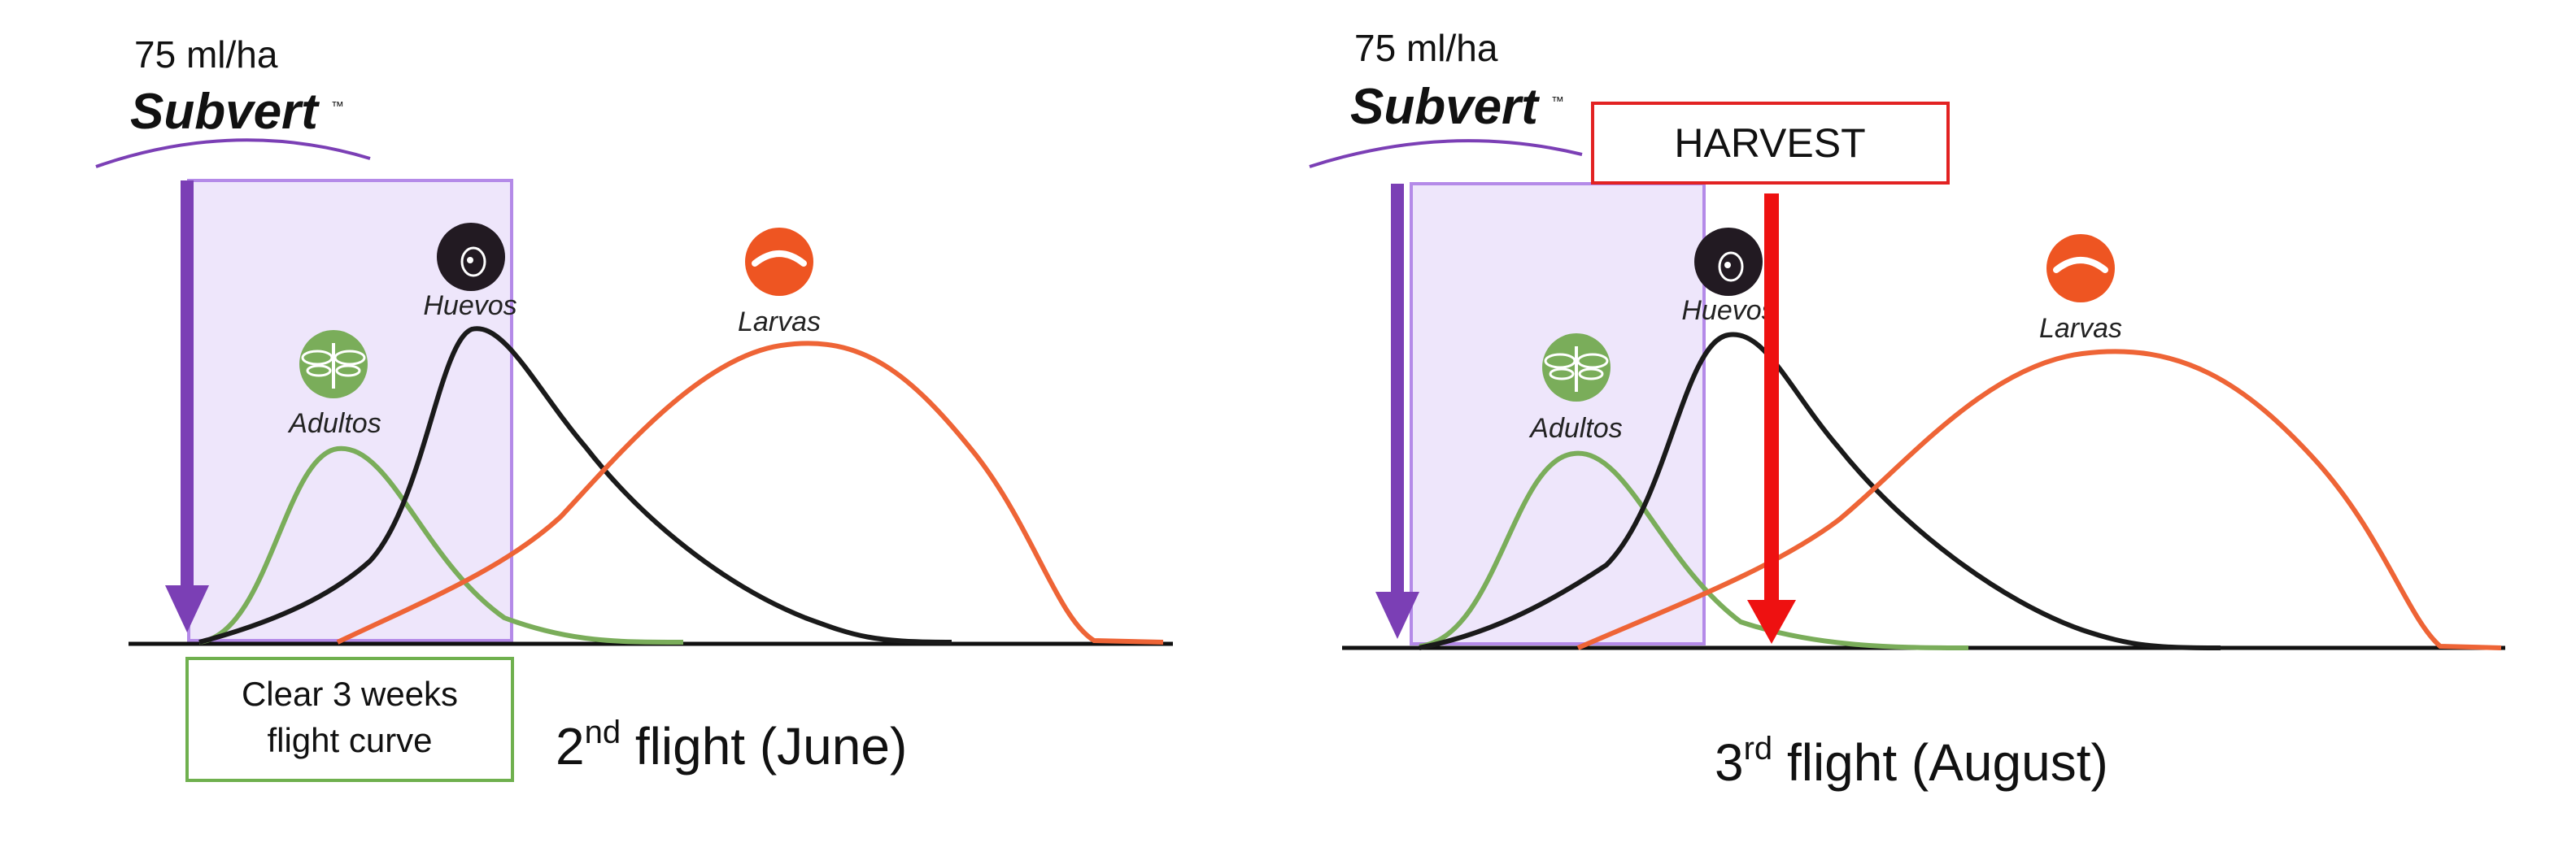 Image resolution: width=2576 pixels, height=856 pixels. Describe the element at coordinates (1771, 622) in the screenshot. I see `harvest-arrow-head` at that location.